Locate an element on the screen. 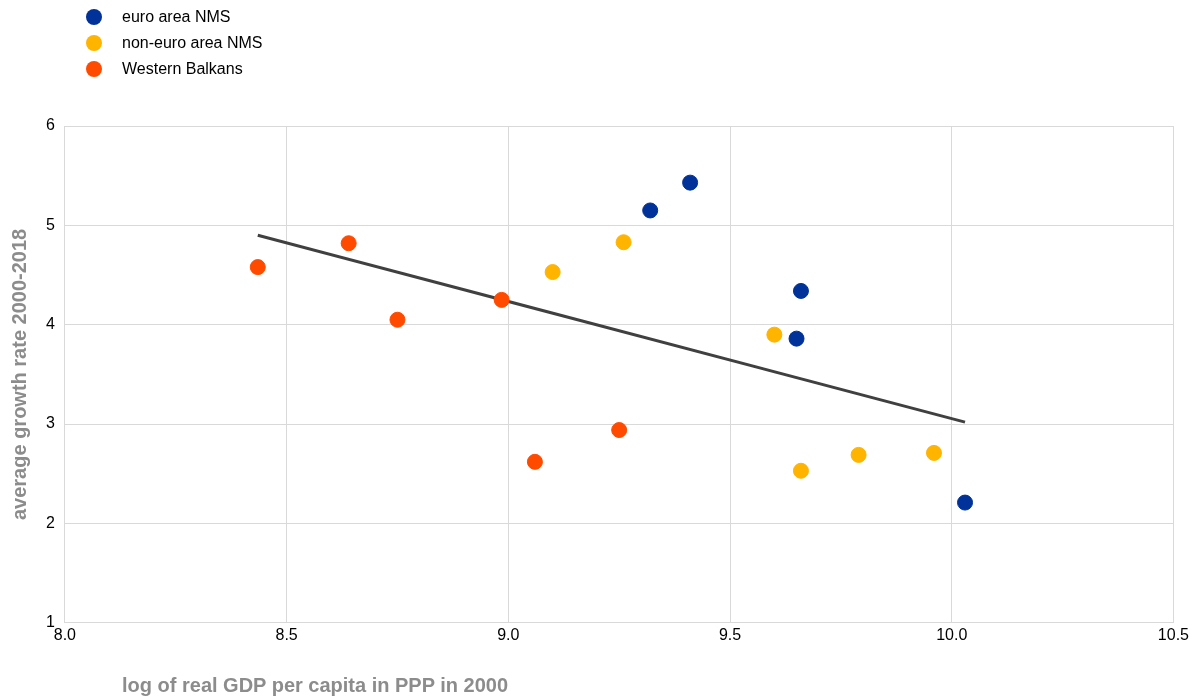 This screenshot has width=1192, height=700. y-tick-label: 4 is located at coordinates (50, 324).